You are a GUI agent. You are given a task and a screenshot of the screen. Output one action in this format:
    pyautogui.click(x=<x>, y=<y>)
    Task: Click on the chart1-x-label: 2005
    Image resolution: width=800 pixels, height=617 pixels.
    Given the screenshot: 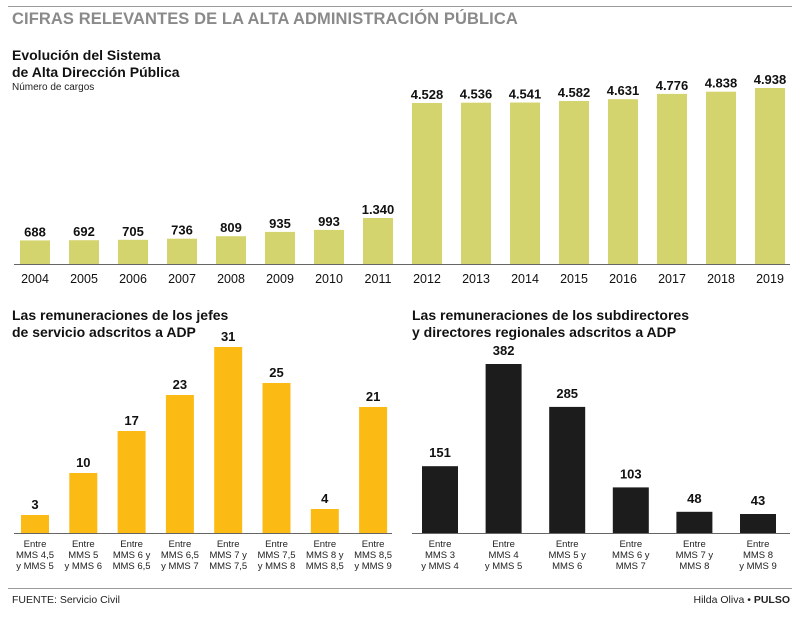 What is the action you would take?
    pyautogui.click(x=84, y=279)
    